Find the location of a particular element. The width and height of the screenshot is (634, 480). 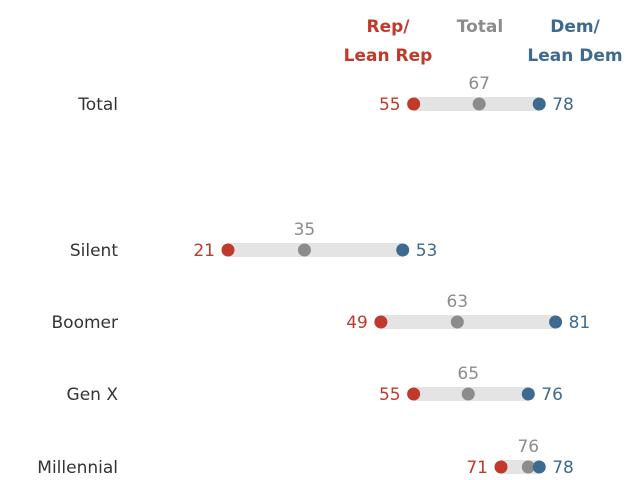

rep-value-gen-x: 55 is located at coordinates (390, 395).